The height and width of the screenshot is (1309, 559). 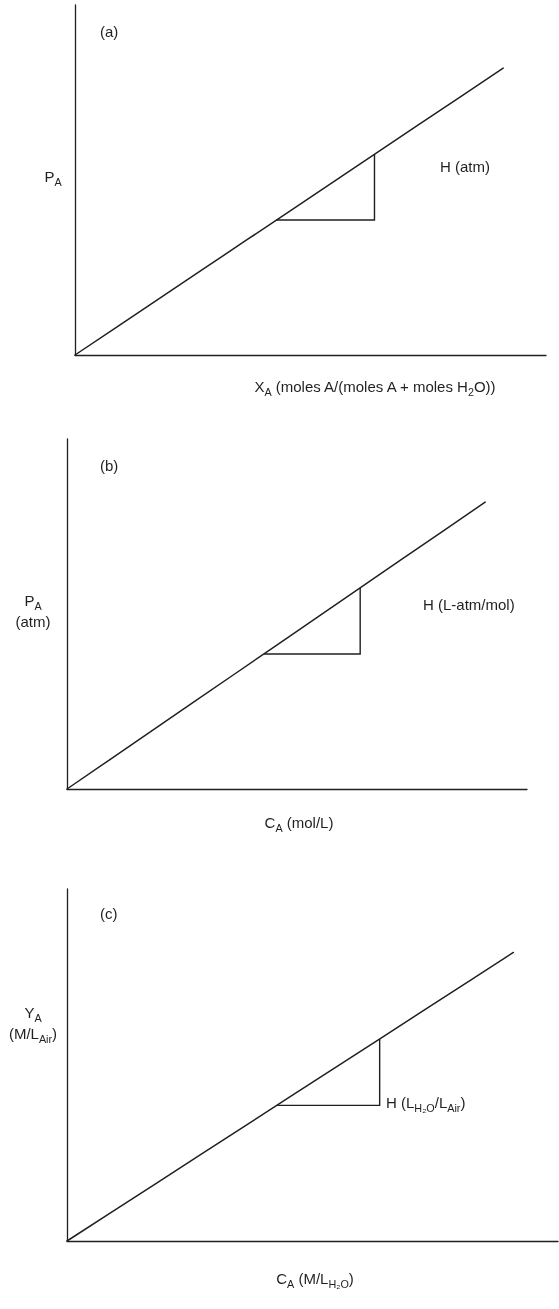 I want to click on x-axis-title: C$_{A}$ (M/L$_{H₂O}$), so click(x=315, y=1281).